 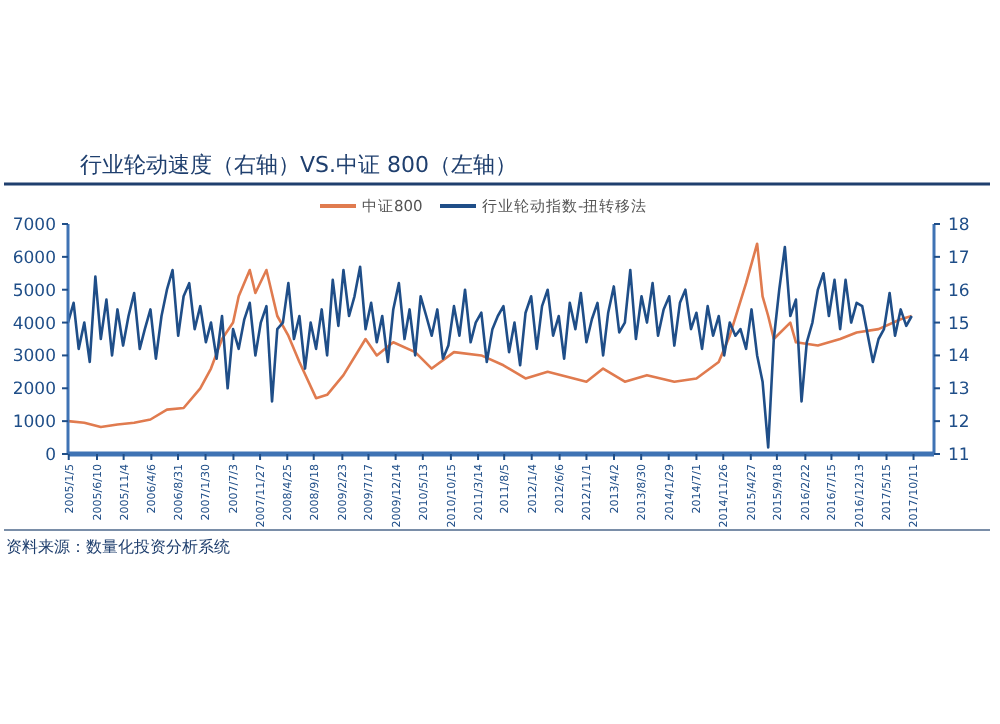 What do you see at coordinates (959, 225) in the screenshot?
I see `y2-tick-label: 18` at bounding box center [959, 225].